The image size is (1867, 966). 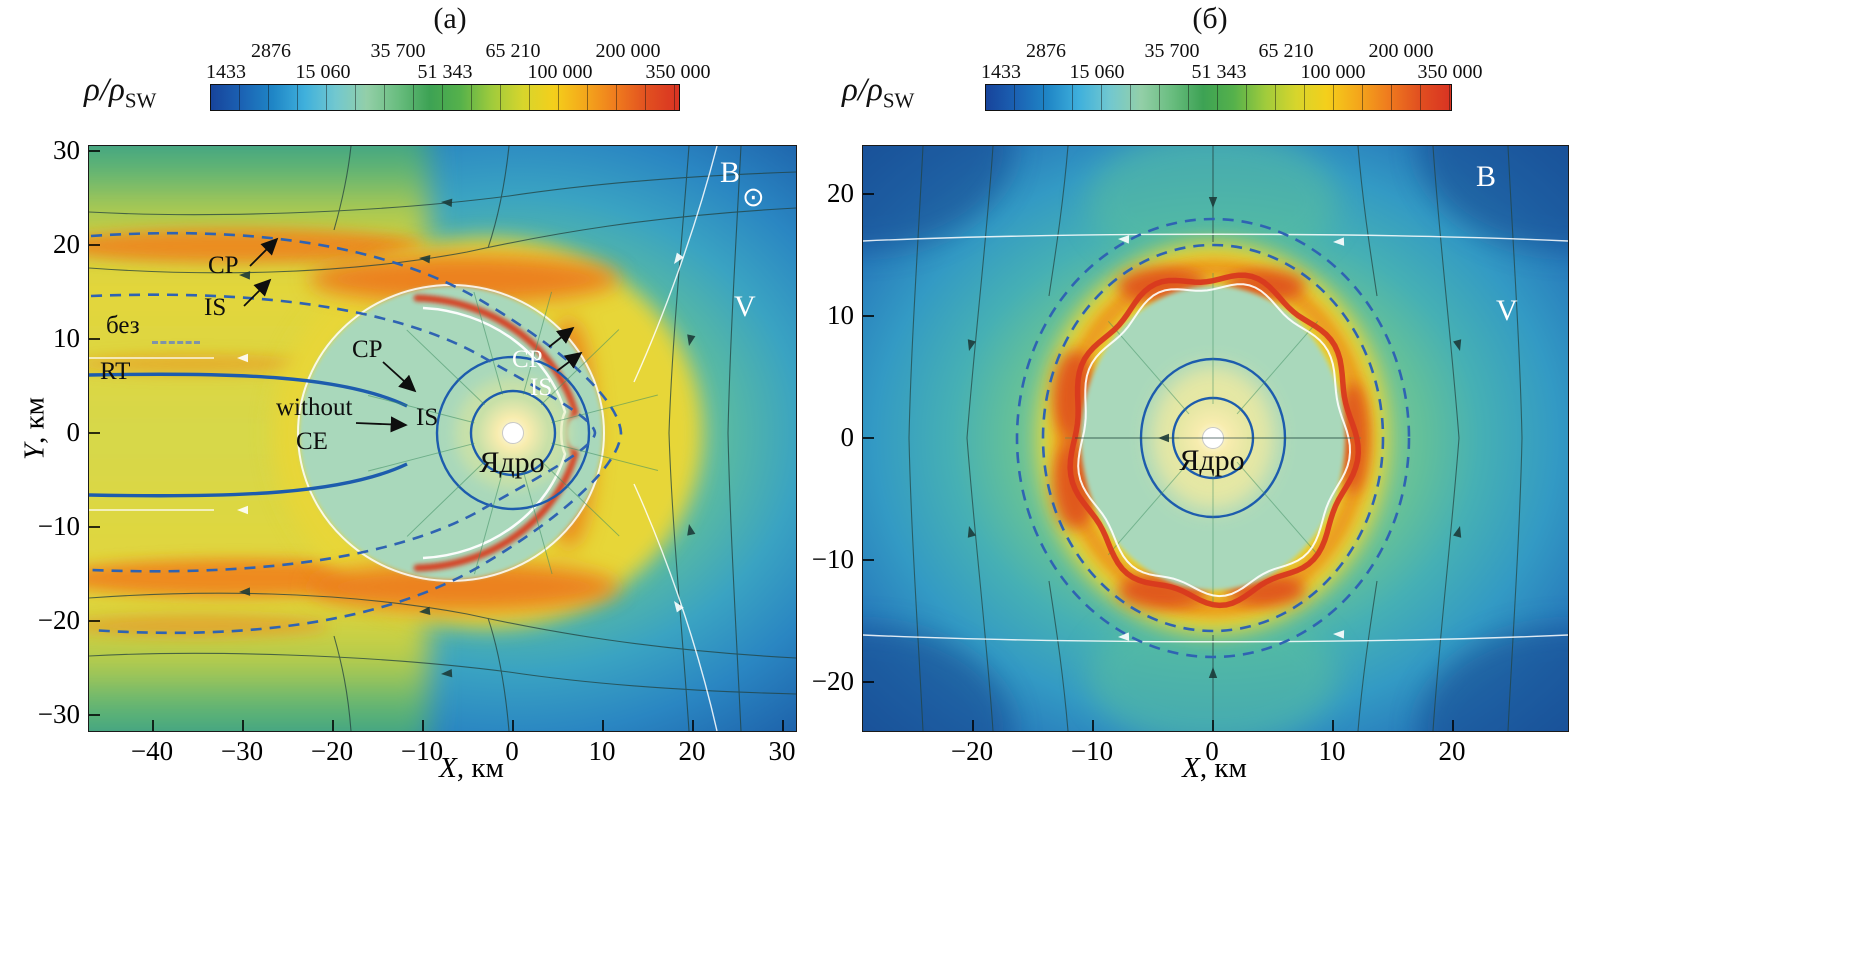 What do you see at coordinates (1210, 18) in the screenshot?
I see `panel-b-title: (б)` at bounding box center [1210, 18].